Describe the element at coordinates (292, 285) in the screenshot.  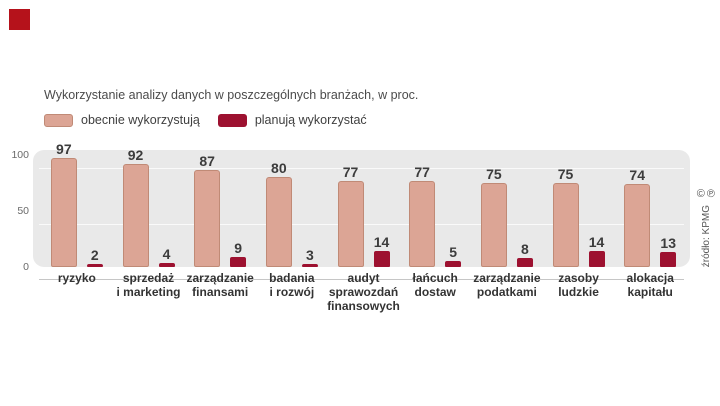
I see `category-label: badania i rozwój` at that location.